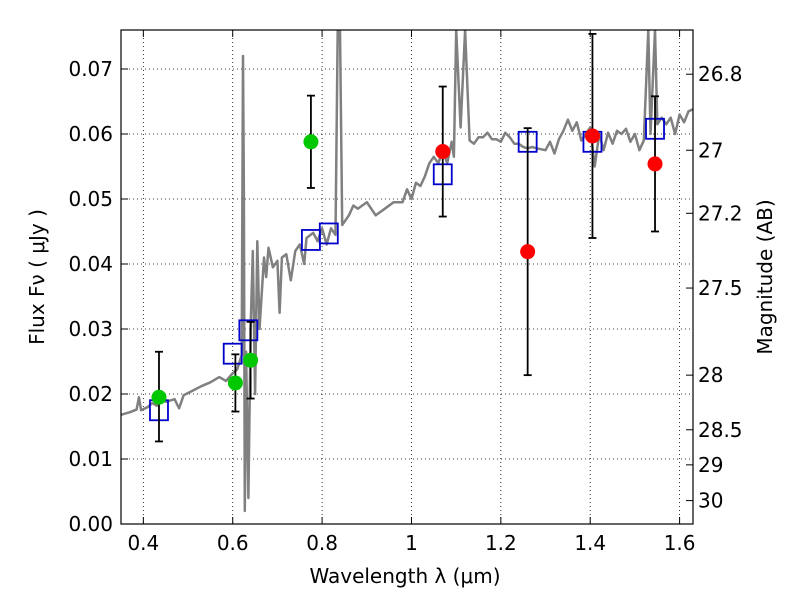  Describe the element at coordinates (90, 329) in the screenshot. I see `y-tick-label: 0.03` at that location.